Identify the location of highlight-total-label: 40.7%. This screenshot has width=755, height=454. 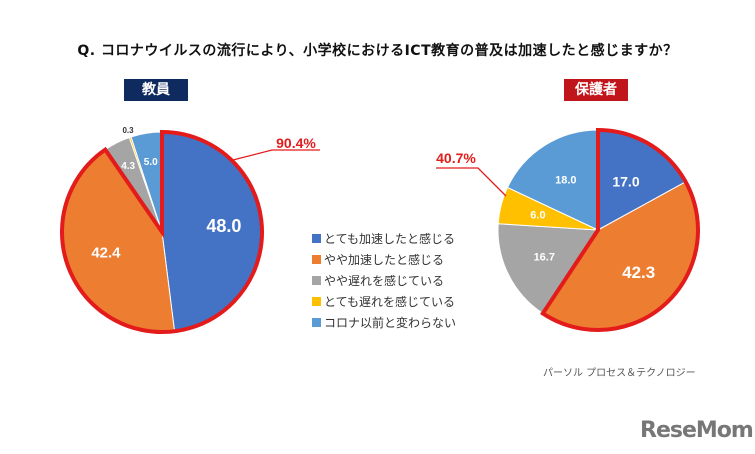
(456, 158).